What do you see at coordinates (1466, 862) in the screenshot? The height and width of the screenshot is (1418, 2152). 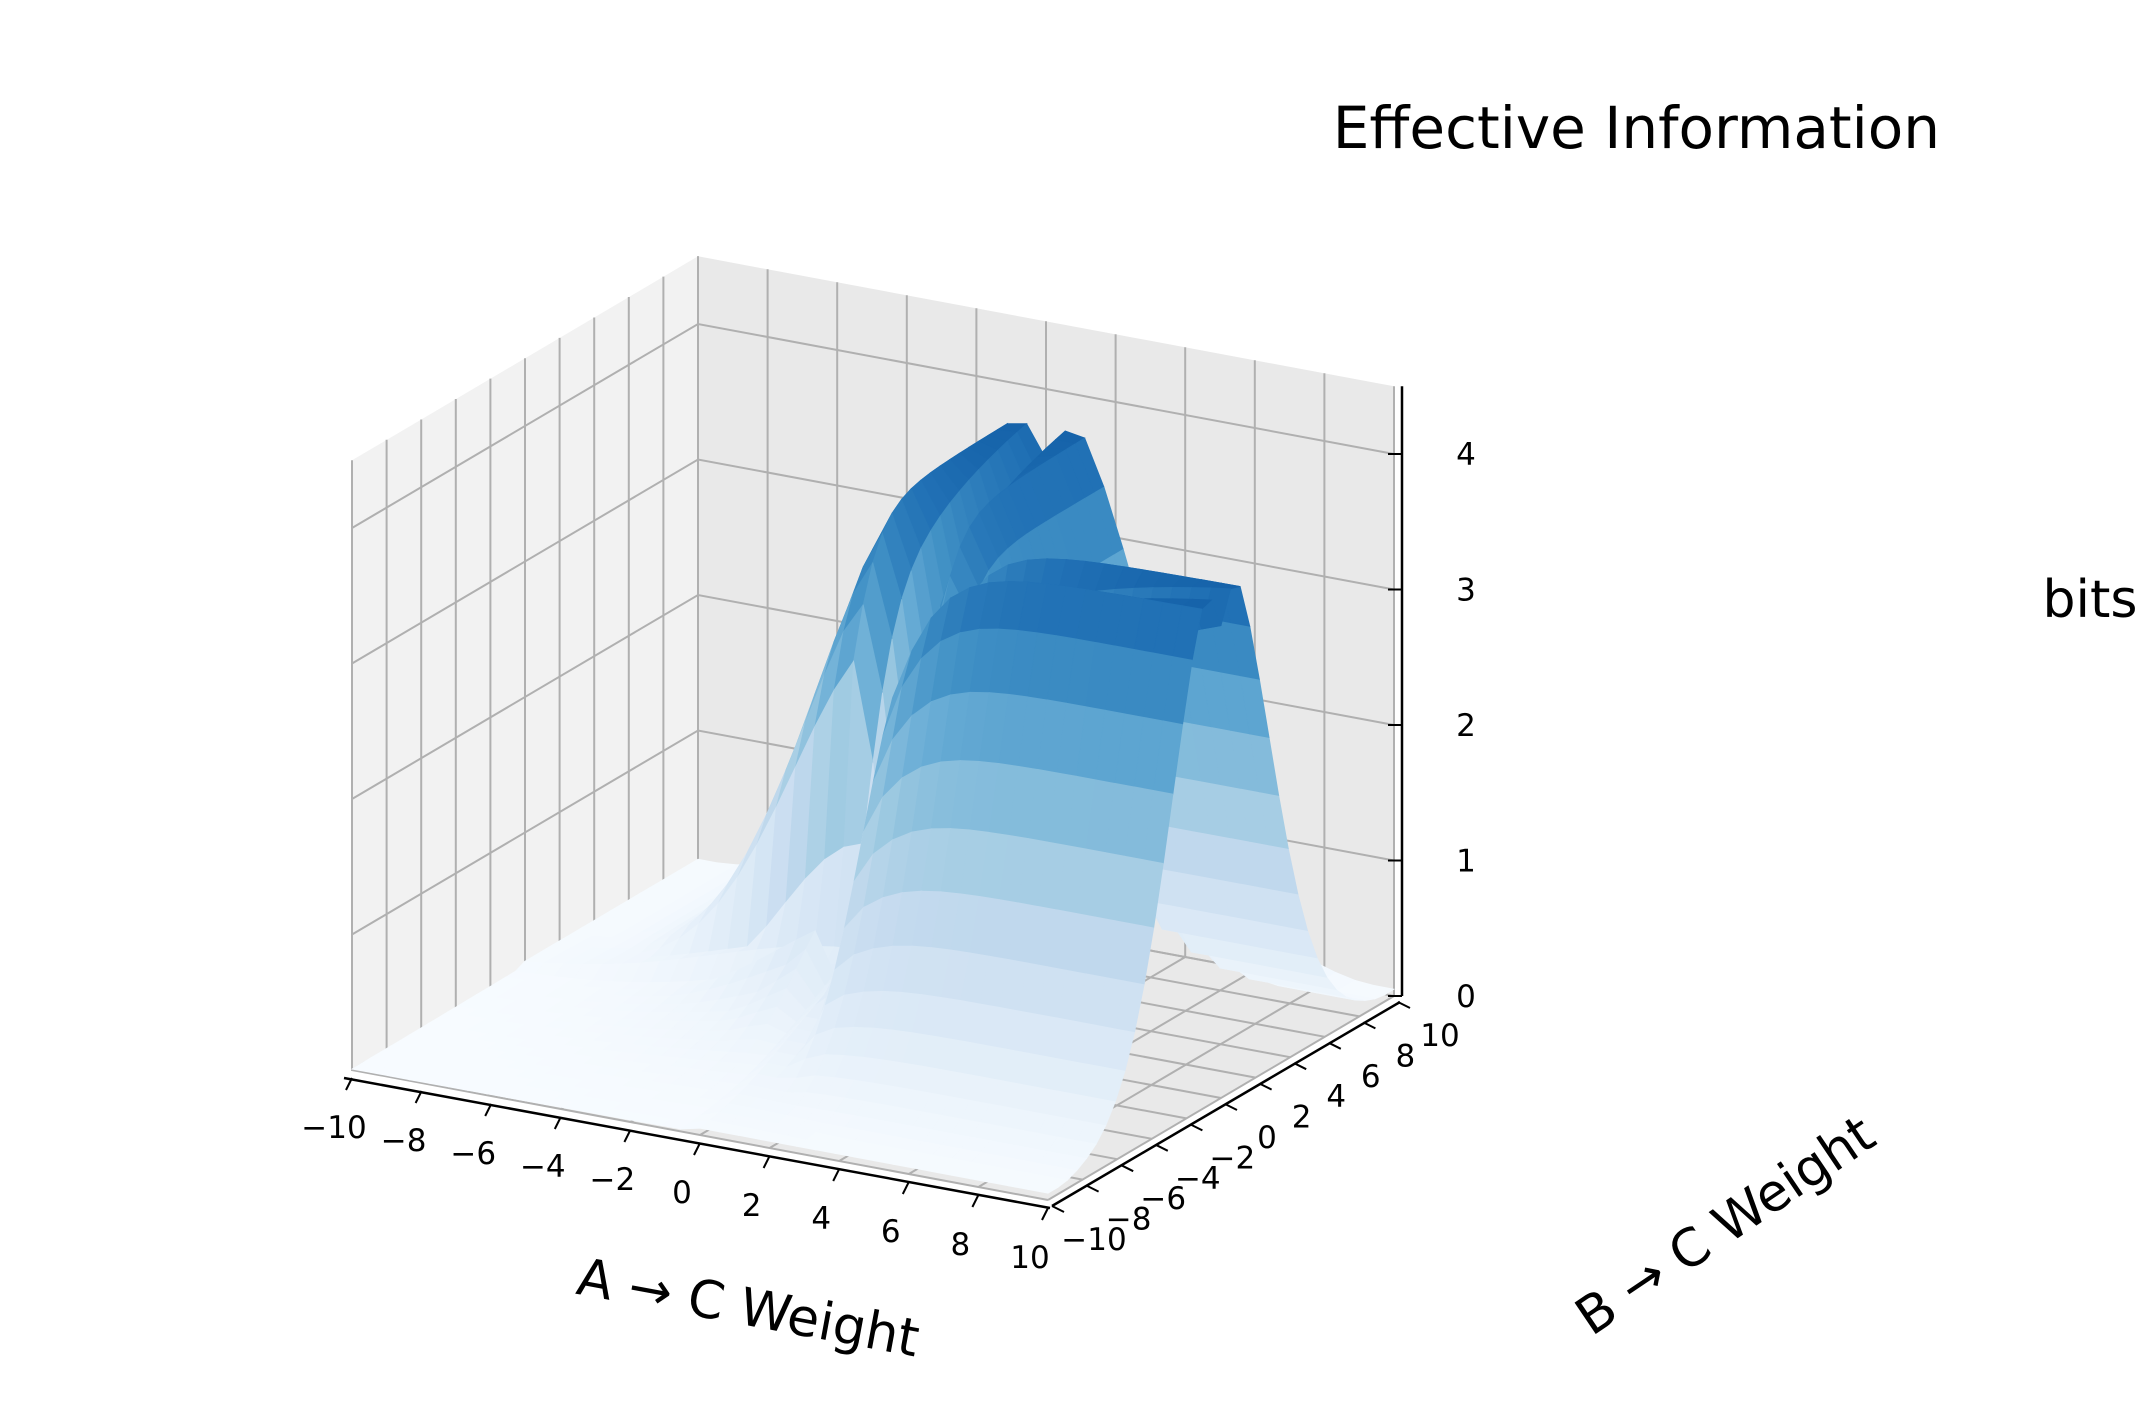 I see `z-tick-label: 1` at bounding box center [1466, 862].